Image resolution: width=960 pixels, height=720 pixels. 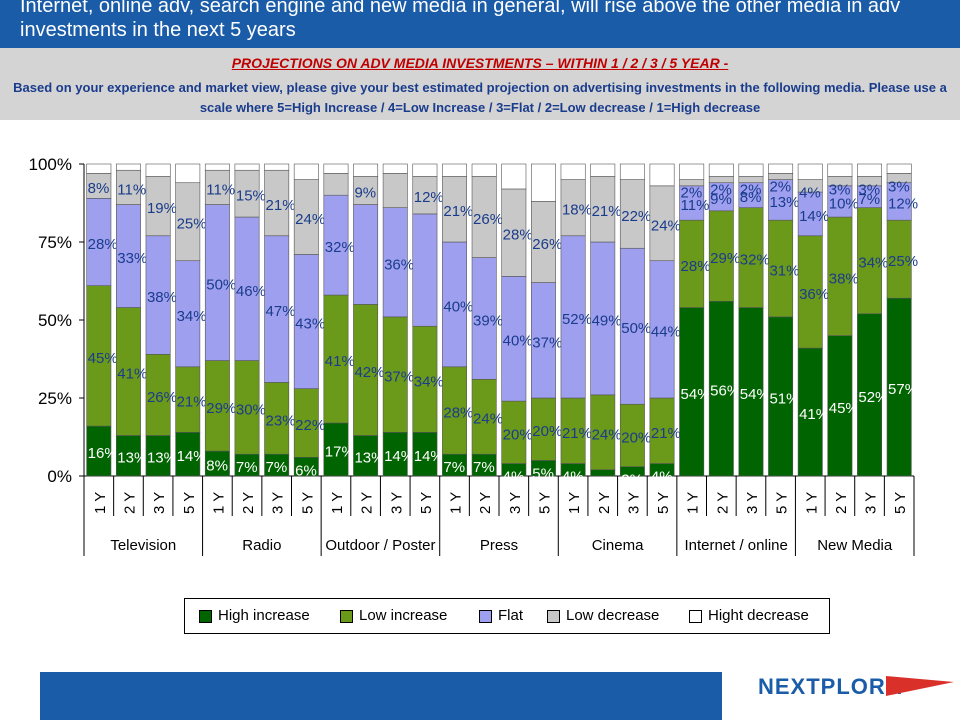 What do you see at coordinates (755, 260) in the screenshot?
I see `data-label: 32%` at bounding box center [755, 260].